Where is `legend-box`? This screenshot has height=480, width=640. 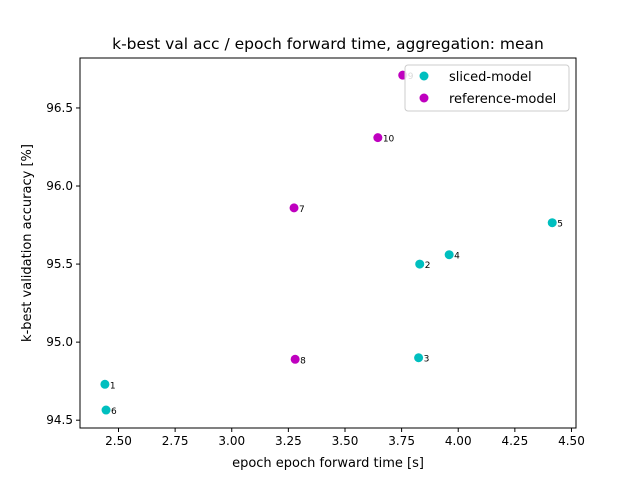 legend-box is located at coordinates (487, 88).